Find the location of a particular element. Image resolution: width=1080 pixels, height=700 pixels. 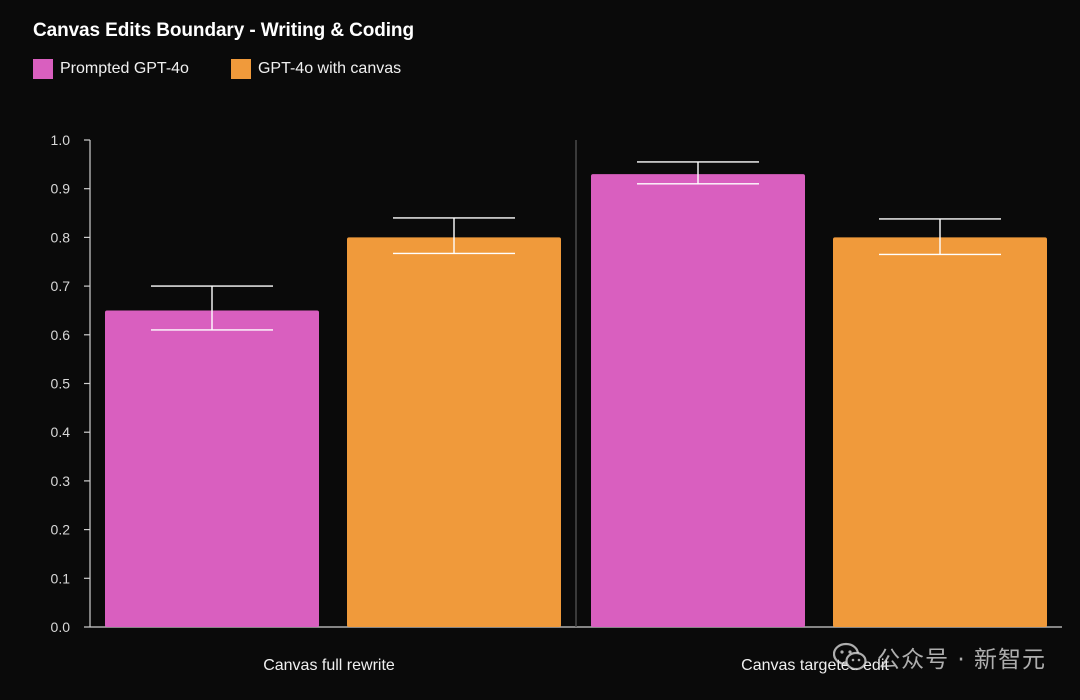

y-tick-label: 0.0 is located at coordinates (61, 627).